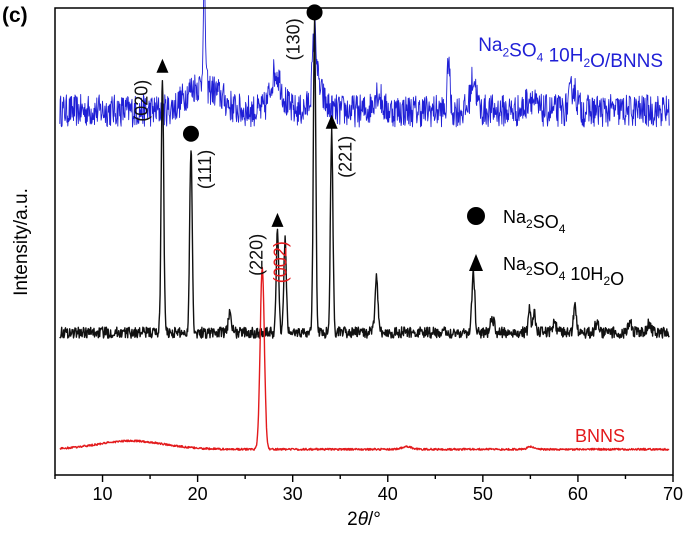 The height and width of the screenshot is (537, 685). I want to click on legend-triangle-icon, so click(476, 262).